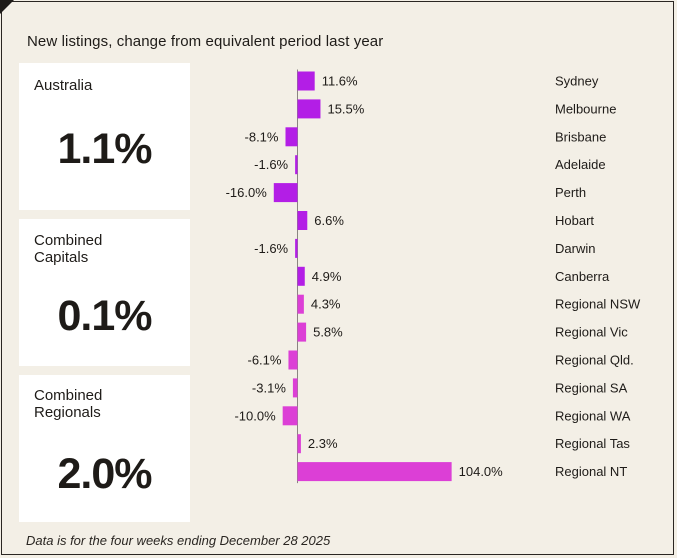  Describe the element at coordinates (591, 387) in the screenshot. I see `category-label-regional-sa: Regional SA` at that location.